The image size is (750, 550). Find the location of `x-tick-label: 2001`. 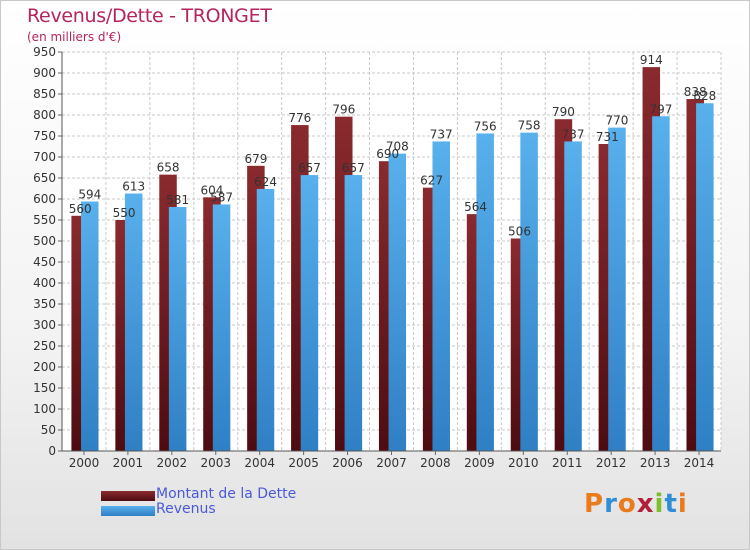

x-tick-label: 2001 is located at coordinates (128, 463).